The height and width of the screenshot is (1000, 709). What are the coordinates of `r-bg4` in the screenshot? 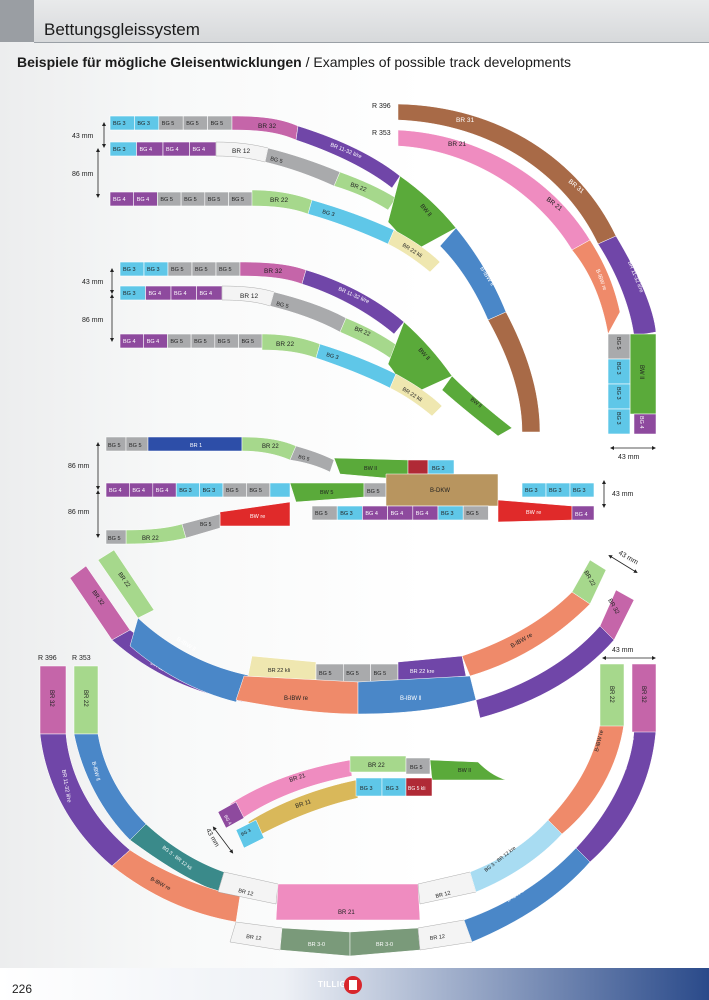 It's located at (645, 424).